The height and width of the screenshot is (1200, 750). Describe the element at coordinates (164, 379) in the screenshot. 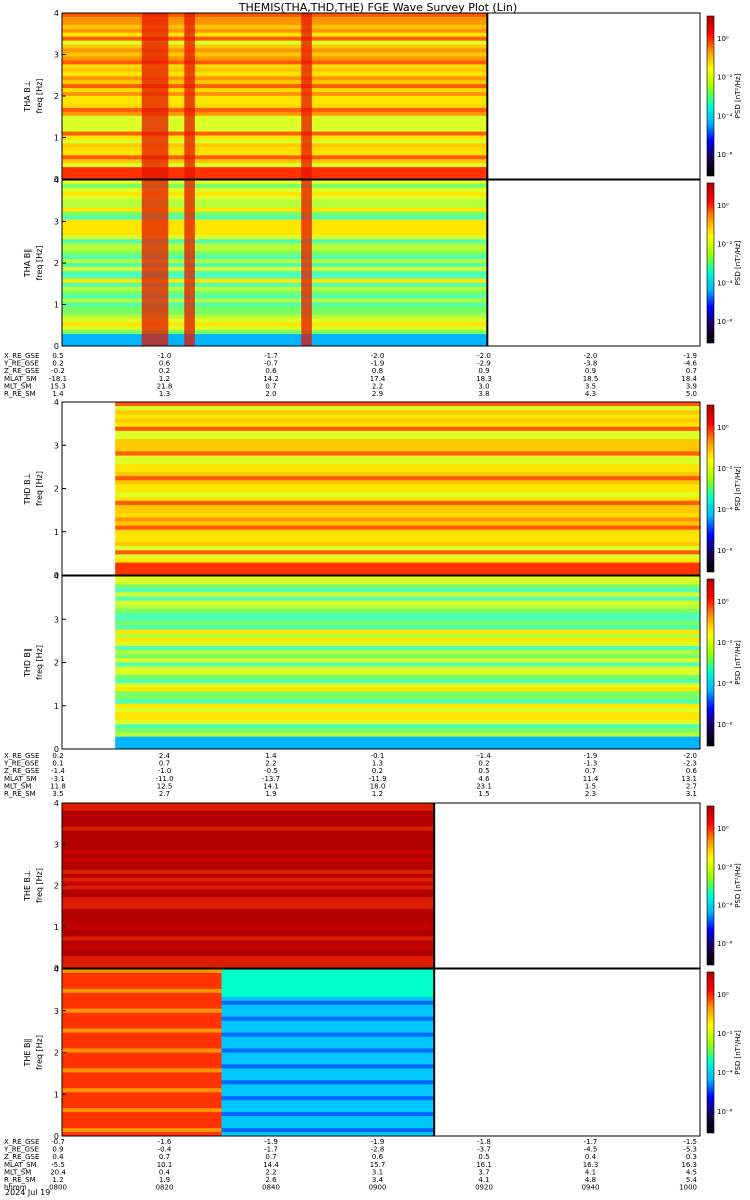

I see `orbit-value: 1.2` at that location.